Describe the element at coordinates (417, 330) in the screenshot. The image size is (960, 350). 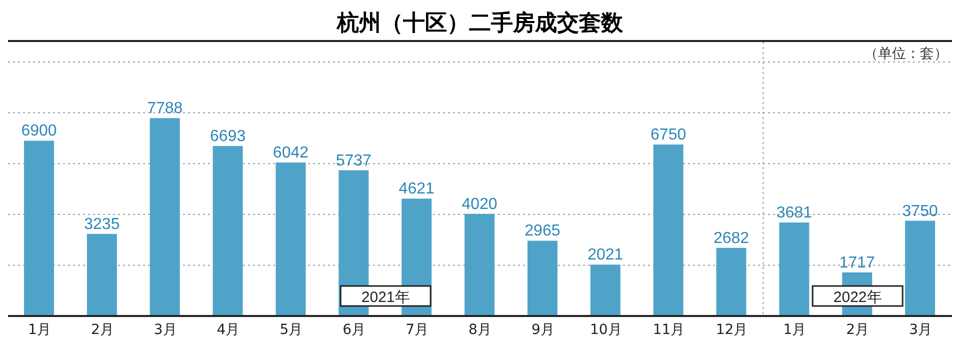
I see `x-tick-label: 7月` at that location.